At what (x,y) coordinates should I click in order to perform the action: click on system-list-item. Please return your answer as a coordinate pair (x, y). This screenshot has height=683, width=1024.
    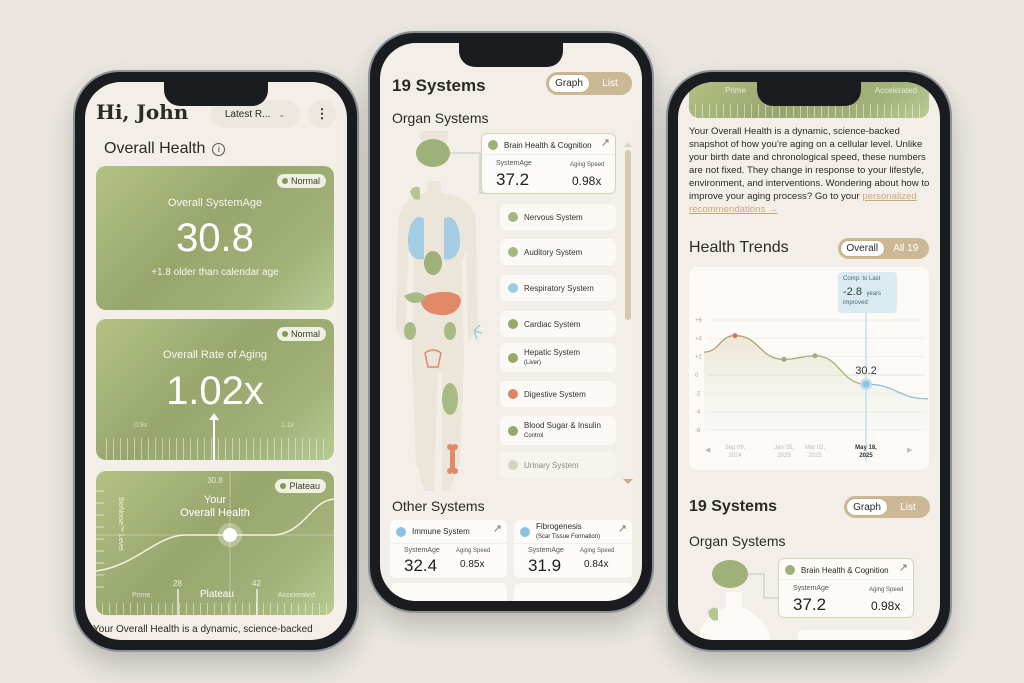
    Looking at the image, I should click on (856, 635).